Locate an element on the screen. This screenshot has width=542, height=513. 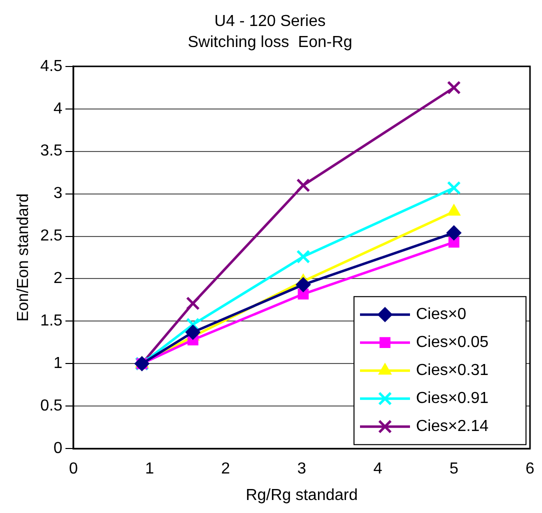
x-tick-label: 0 is located at coordinates (73, 469).